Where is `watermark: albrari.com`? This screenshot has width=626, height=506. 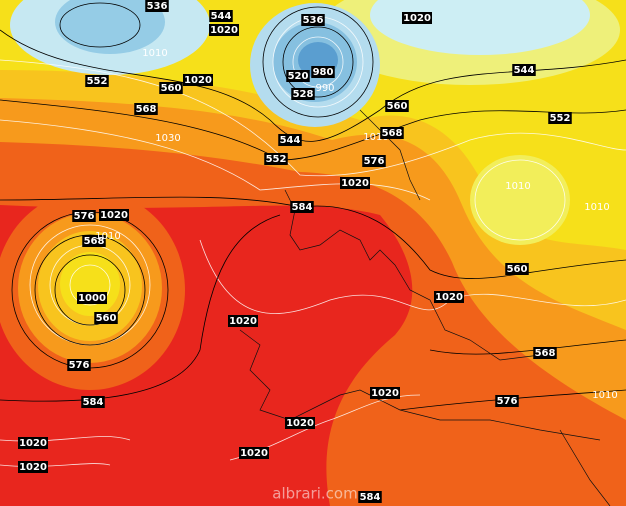
watermark: albrari.com is located at coordinates (314, 494).